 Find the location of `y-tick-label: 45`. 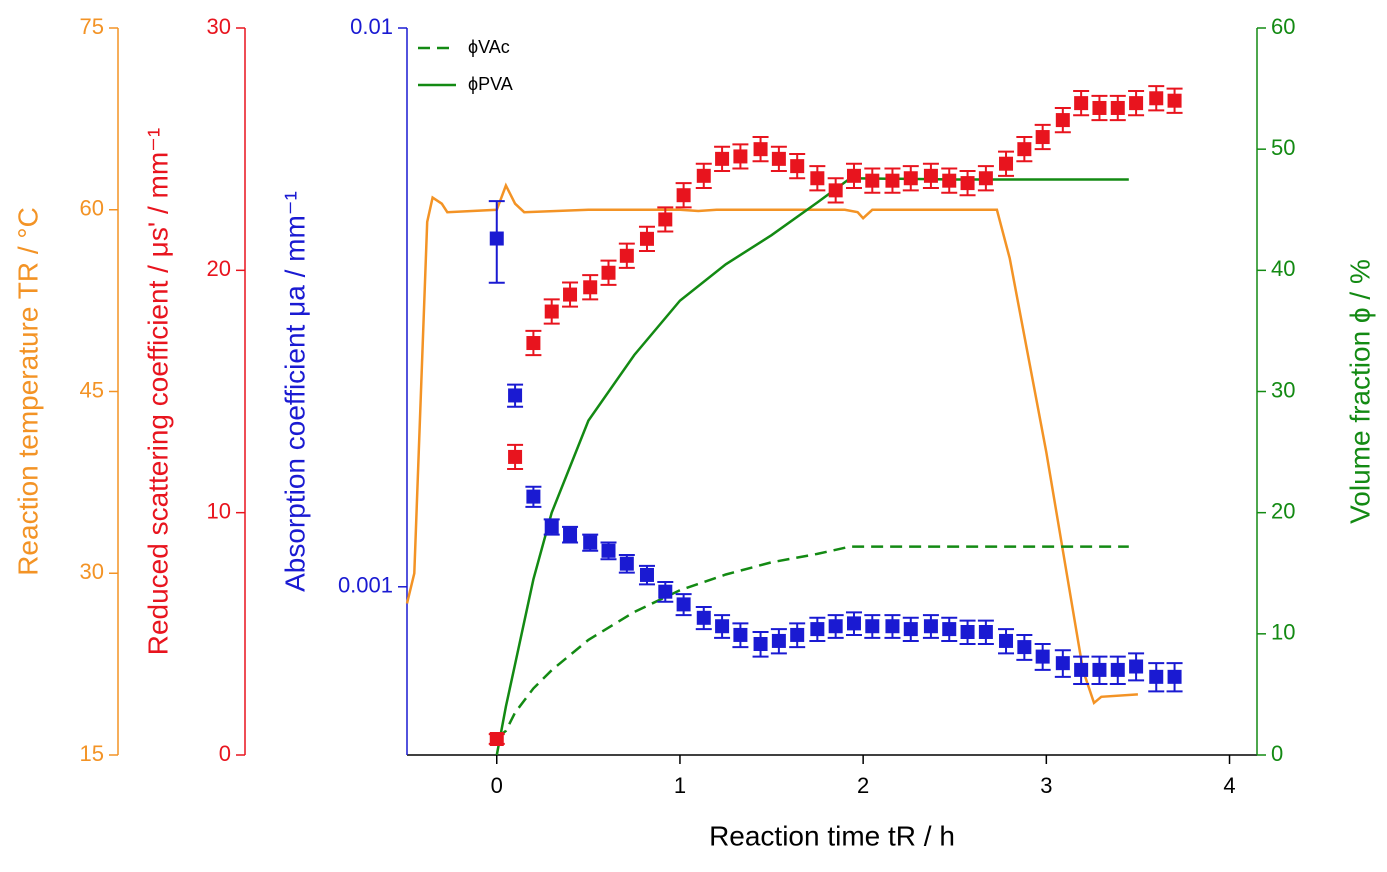

y-tick-label: 45 is located at coordinates (92, 389).